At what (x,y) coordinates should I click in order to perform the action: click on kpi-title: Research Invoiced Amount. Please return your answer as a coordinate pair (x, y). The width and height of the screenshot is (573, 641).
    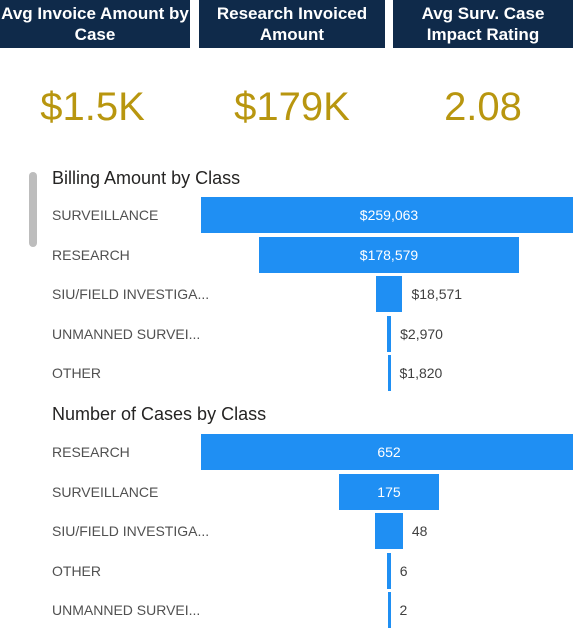
    Looking at the image, I should click on (292, 24).